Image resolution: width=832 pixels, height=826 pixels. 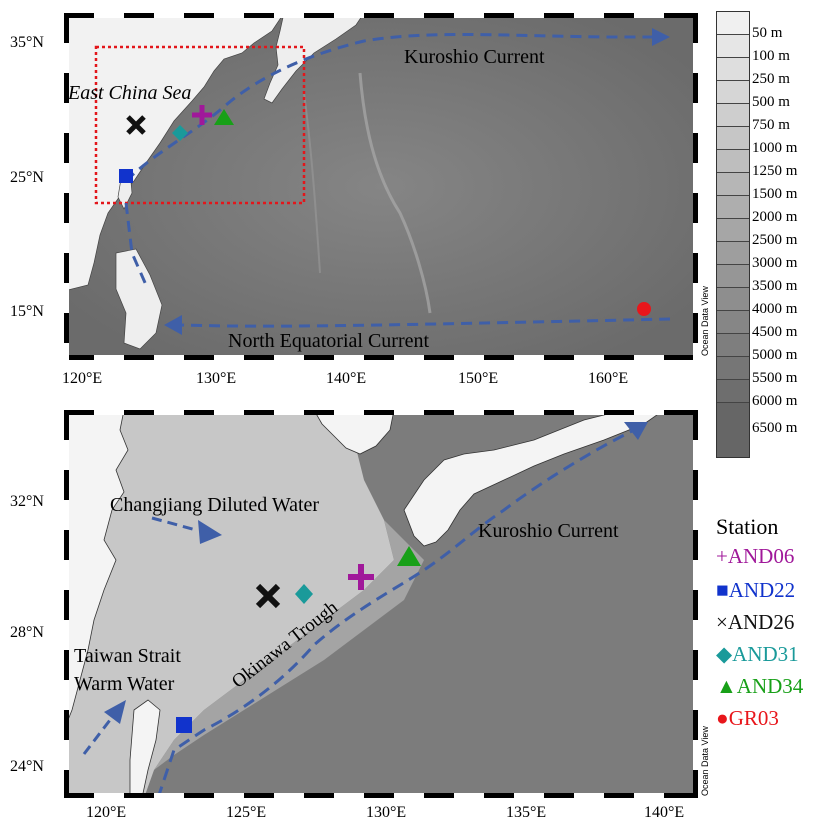 What do you see at coordinates (304, 594) in the screenshot?
I see `marker-and31-bottom` at bounding box center [304, 594].